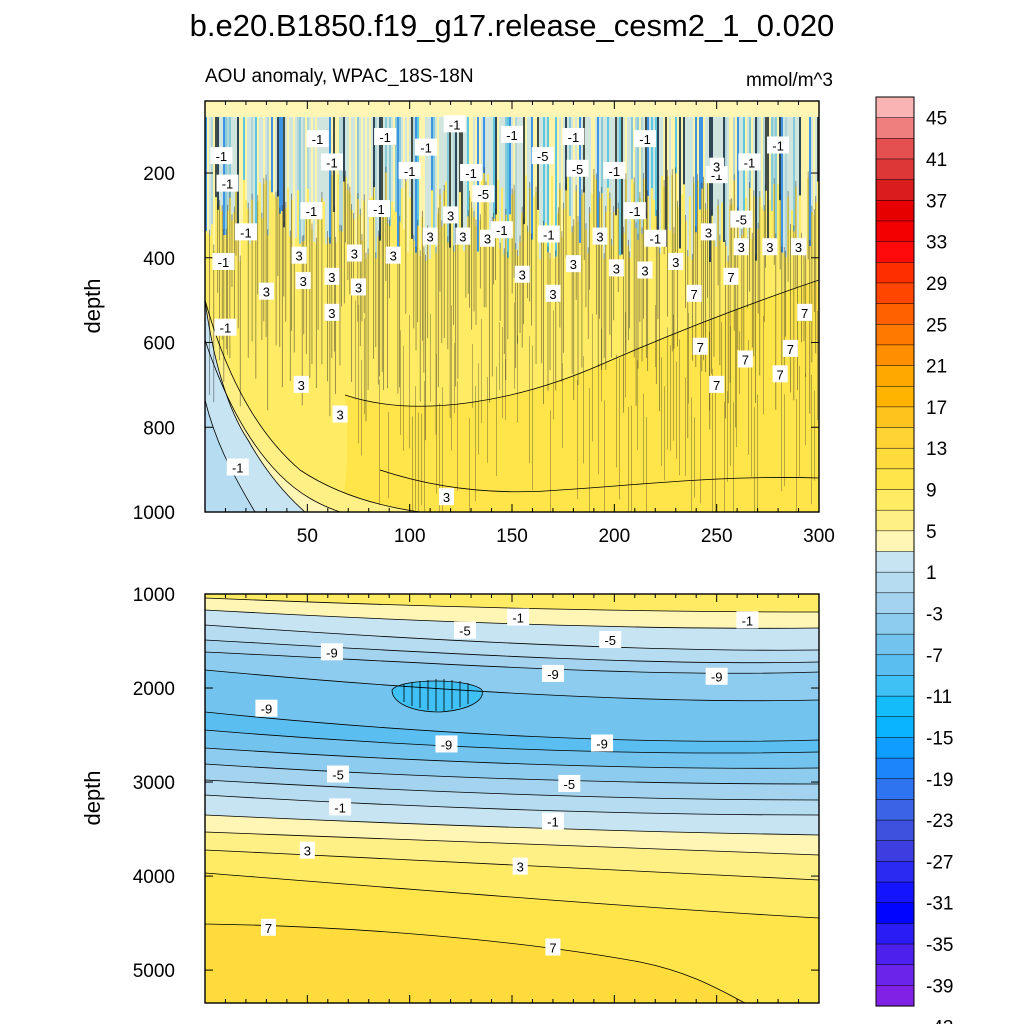 The image size is (1024, 1024). Describe the element at coordinates (542, 156) in the screenshot. I see `contour-label: -5` at that location.